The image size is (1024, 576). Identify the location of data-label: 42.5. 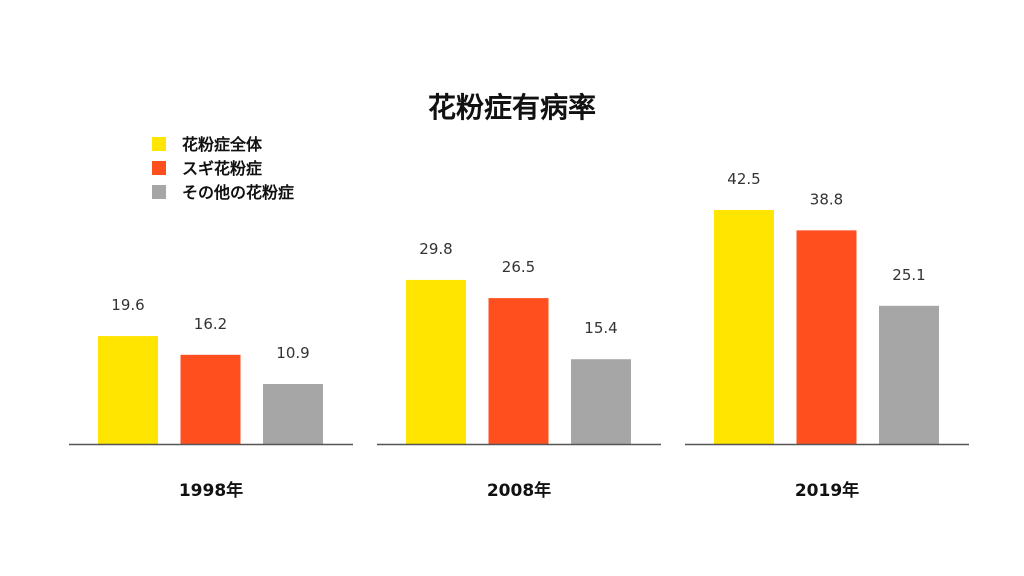
(743, 179).